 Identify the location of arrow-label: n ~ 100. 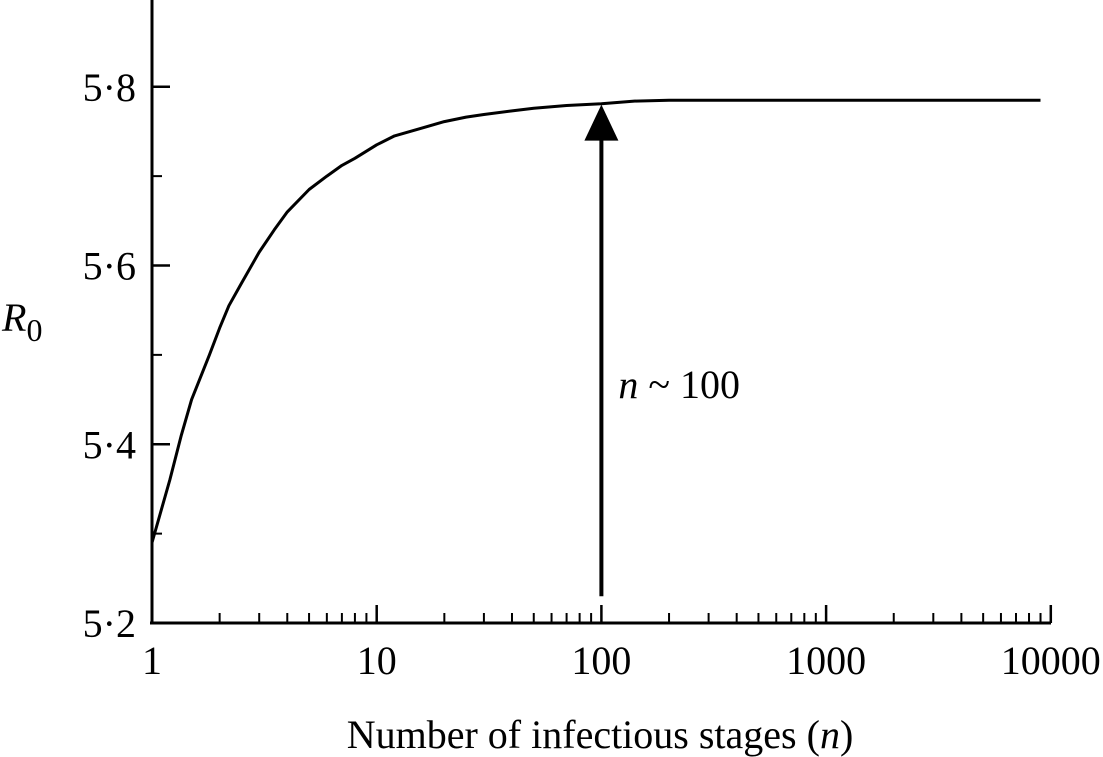
(679, 384).